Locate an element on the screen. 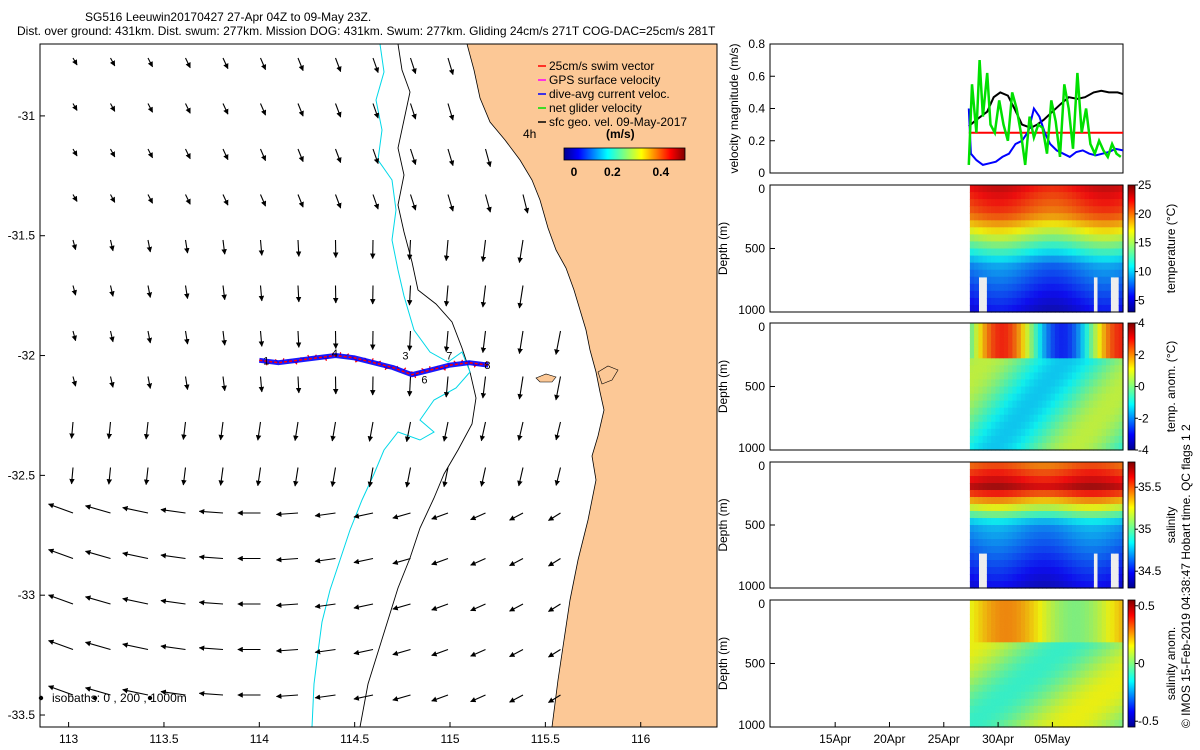 The height and width of the screenshot is (750, 1200). legend-item-label: GPS surface velocity is located at coordinates (604, 80).